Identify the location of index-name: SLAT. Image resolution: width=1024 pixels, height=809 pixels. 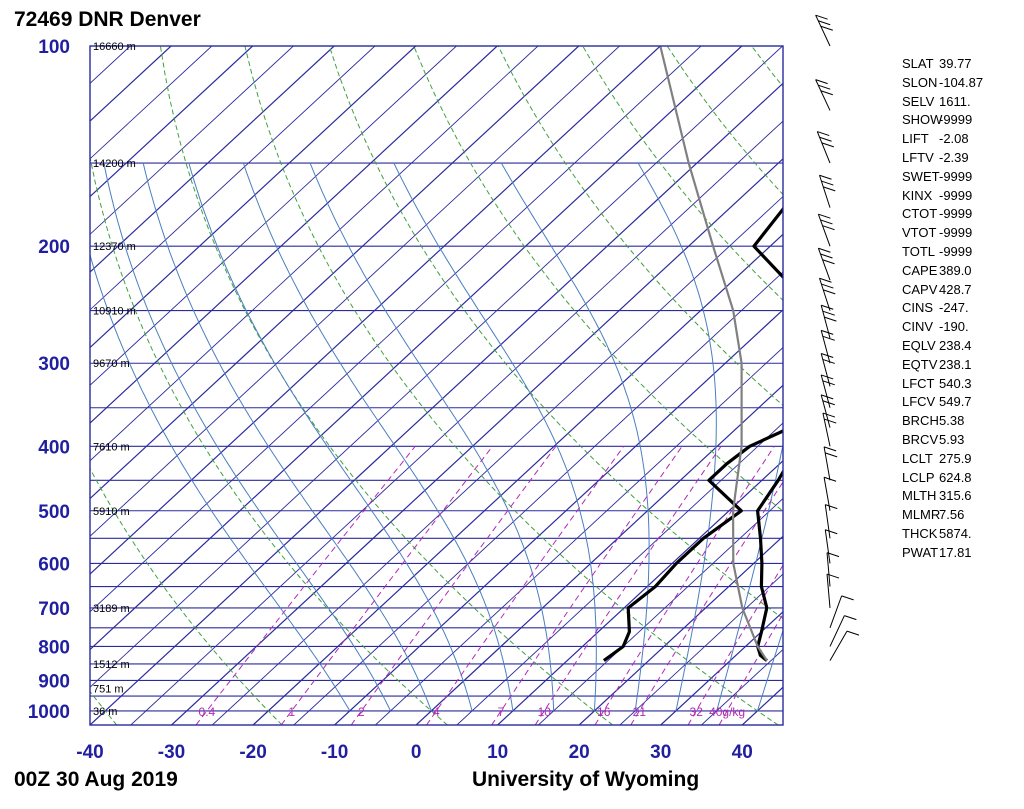
(918, 63).